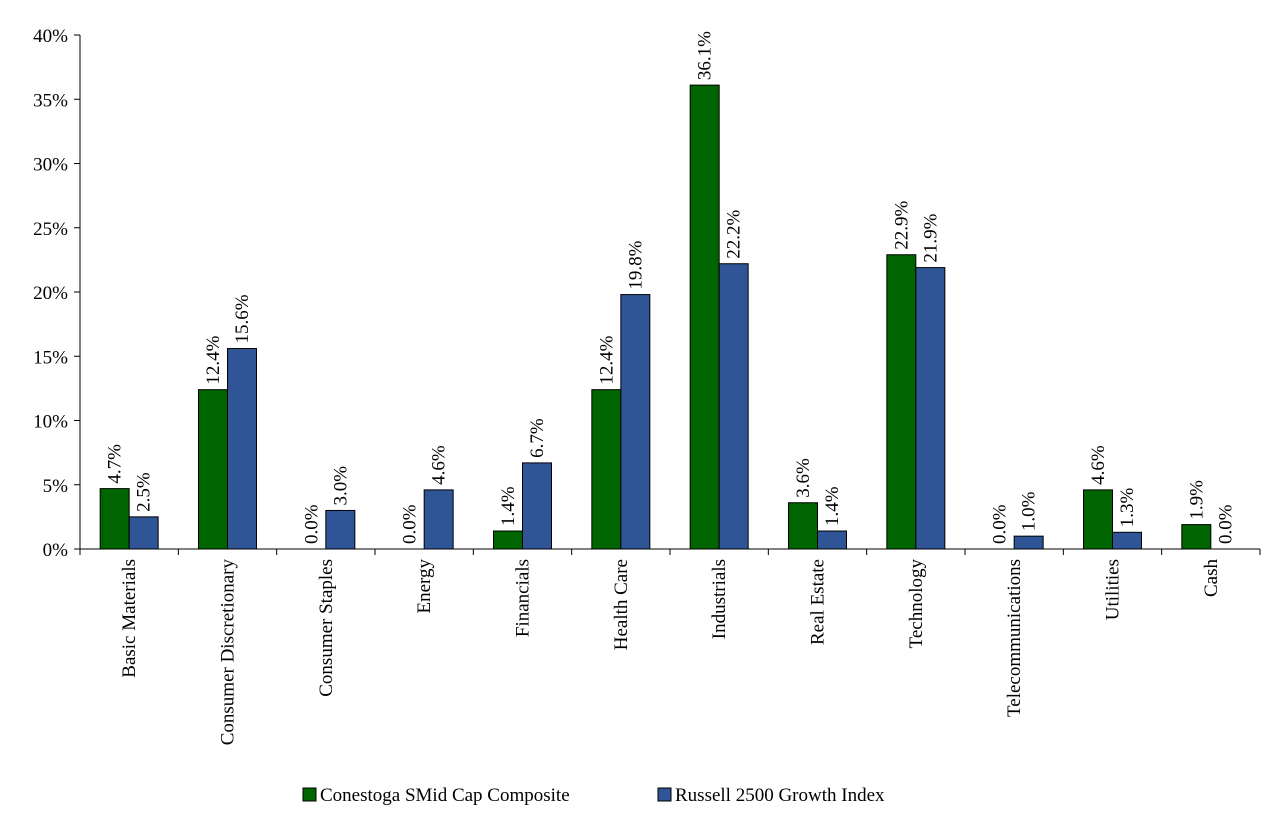 This screenshot has height=813, width=1275. Describe the element at coordinates (242, 318) in the screenshot. I see `data-label-series-2: 15.6%` at that location.